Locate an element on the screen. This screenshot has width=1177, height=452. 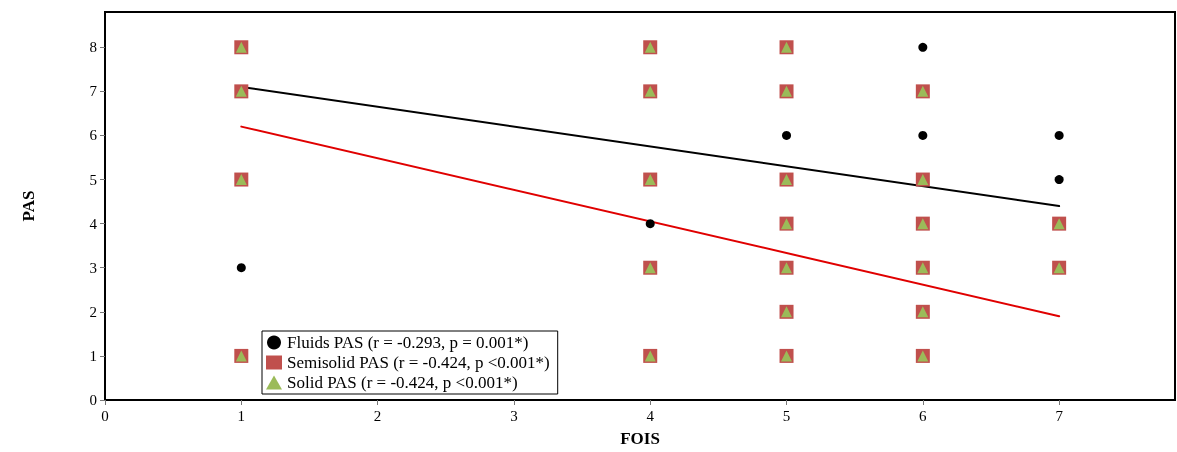
y-axis-title: PAS is located at coordinates (28, 206).